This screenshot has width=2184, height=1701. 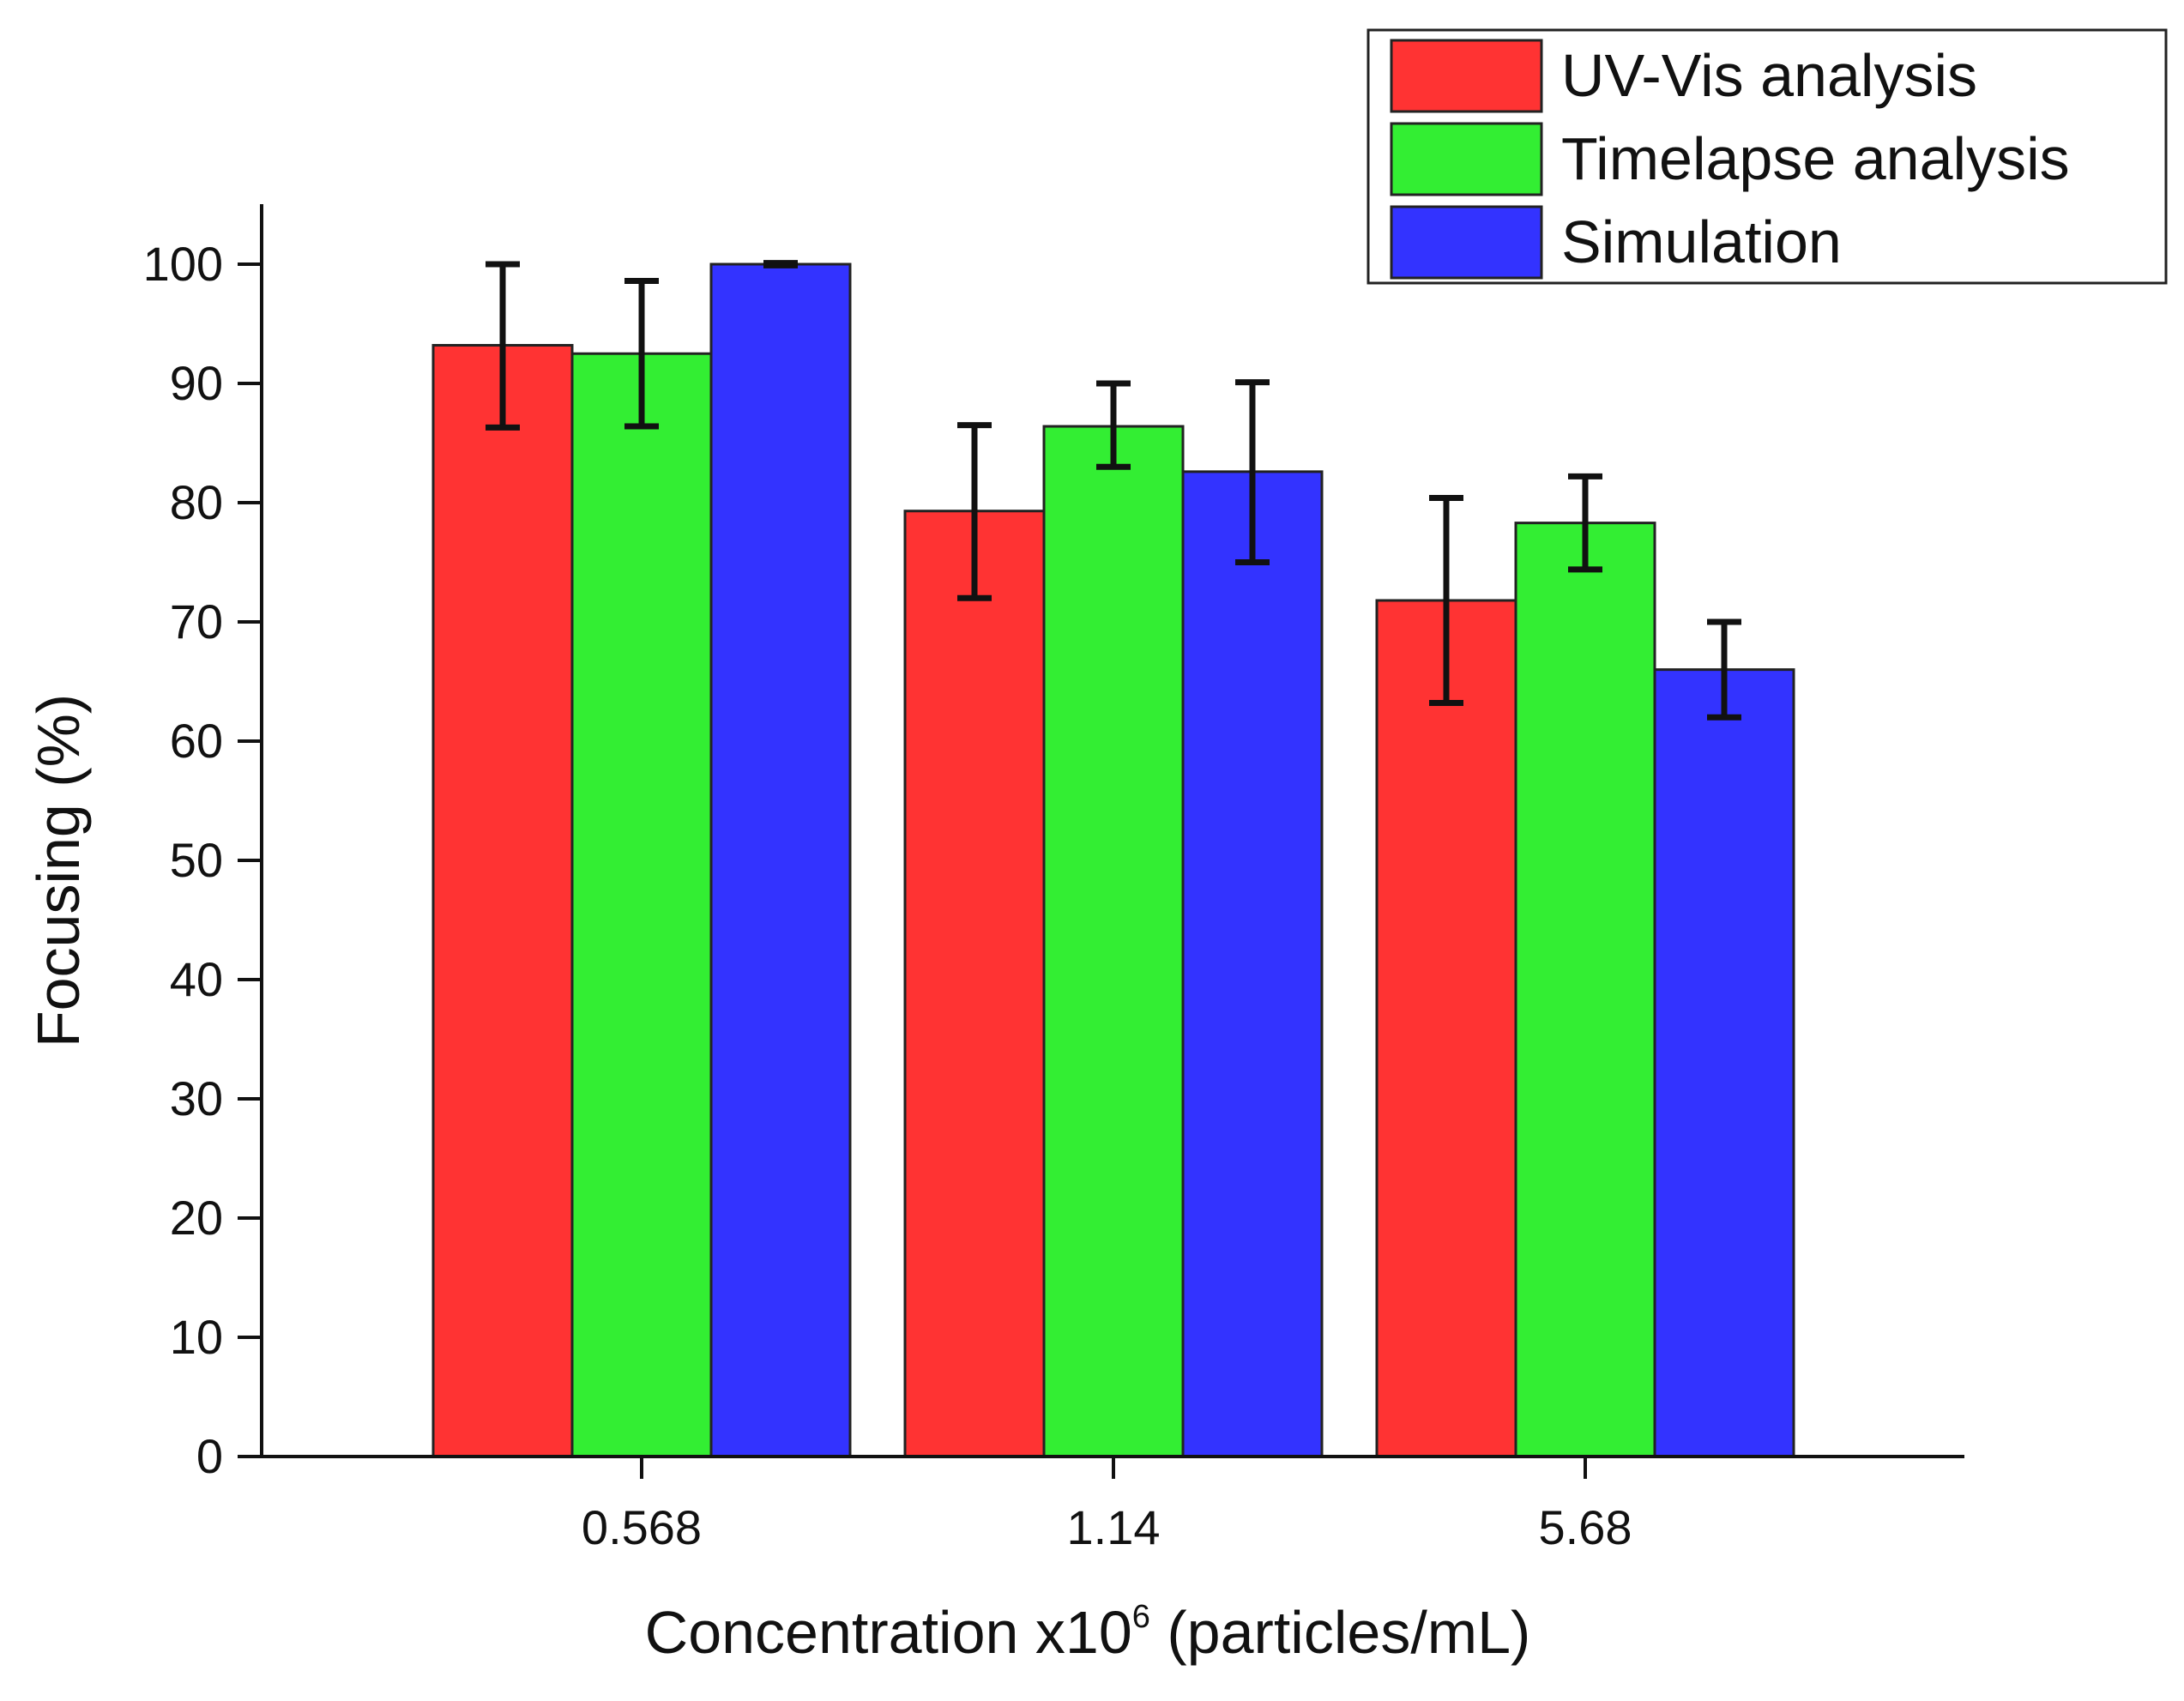 I want to click on legend-label: Simulation, so click(x=1702, y=242).